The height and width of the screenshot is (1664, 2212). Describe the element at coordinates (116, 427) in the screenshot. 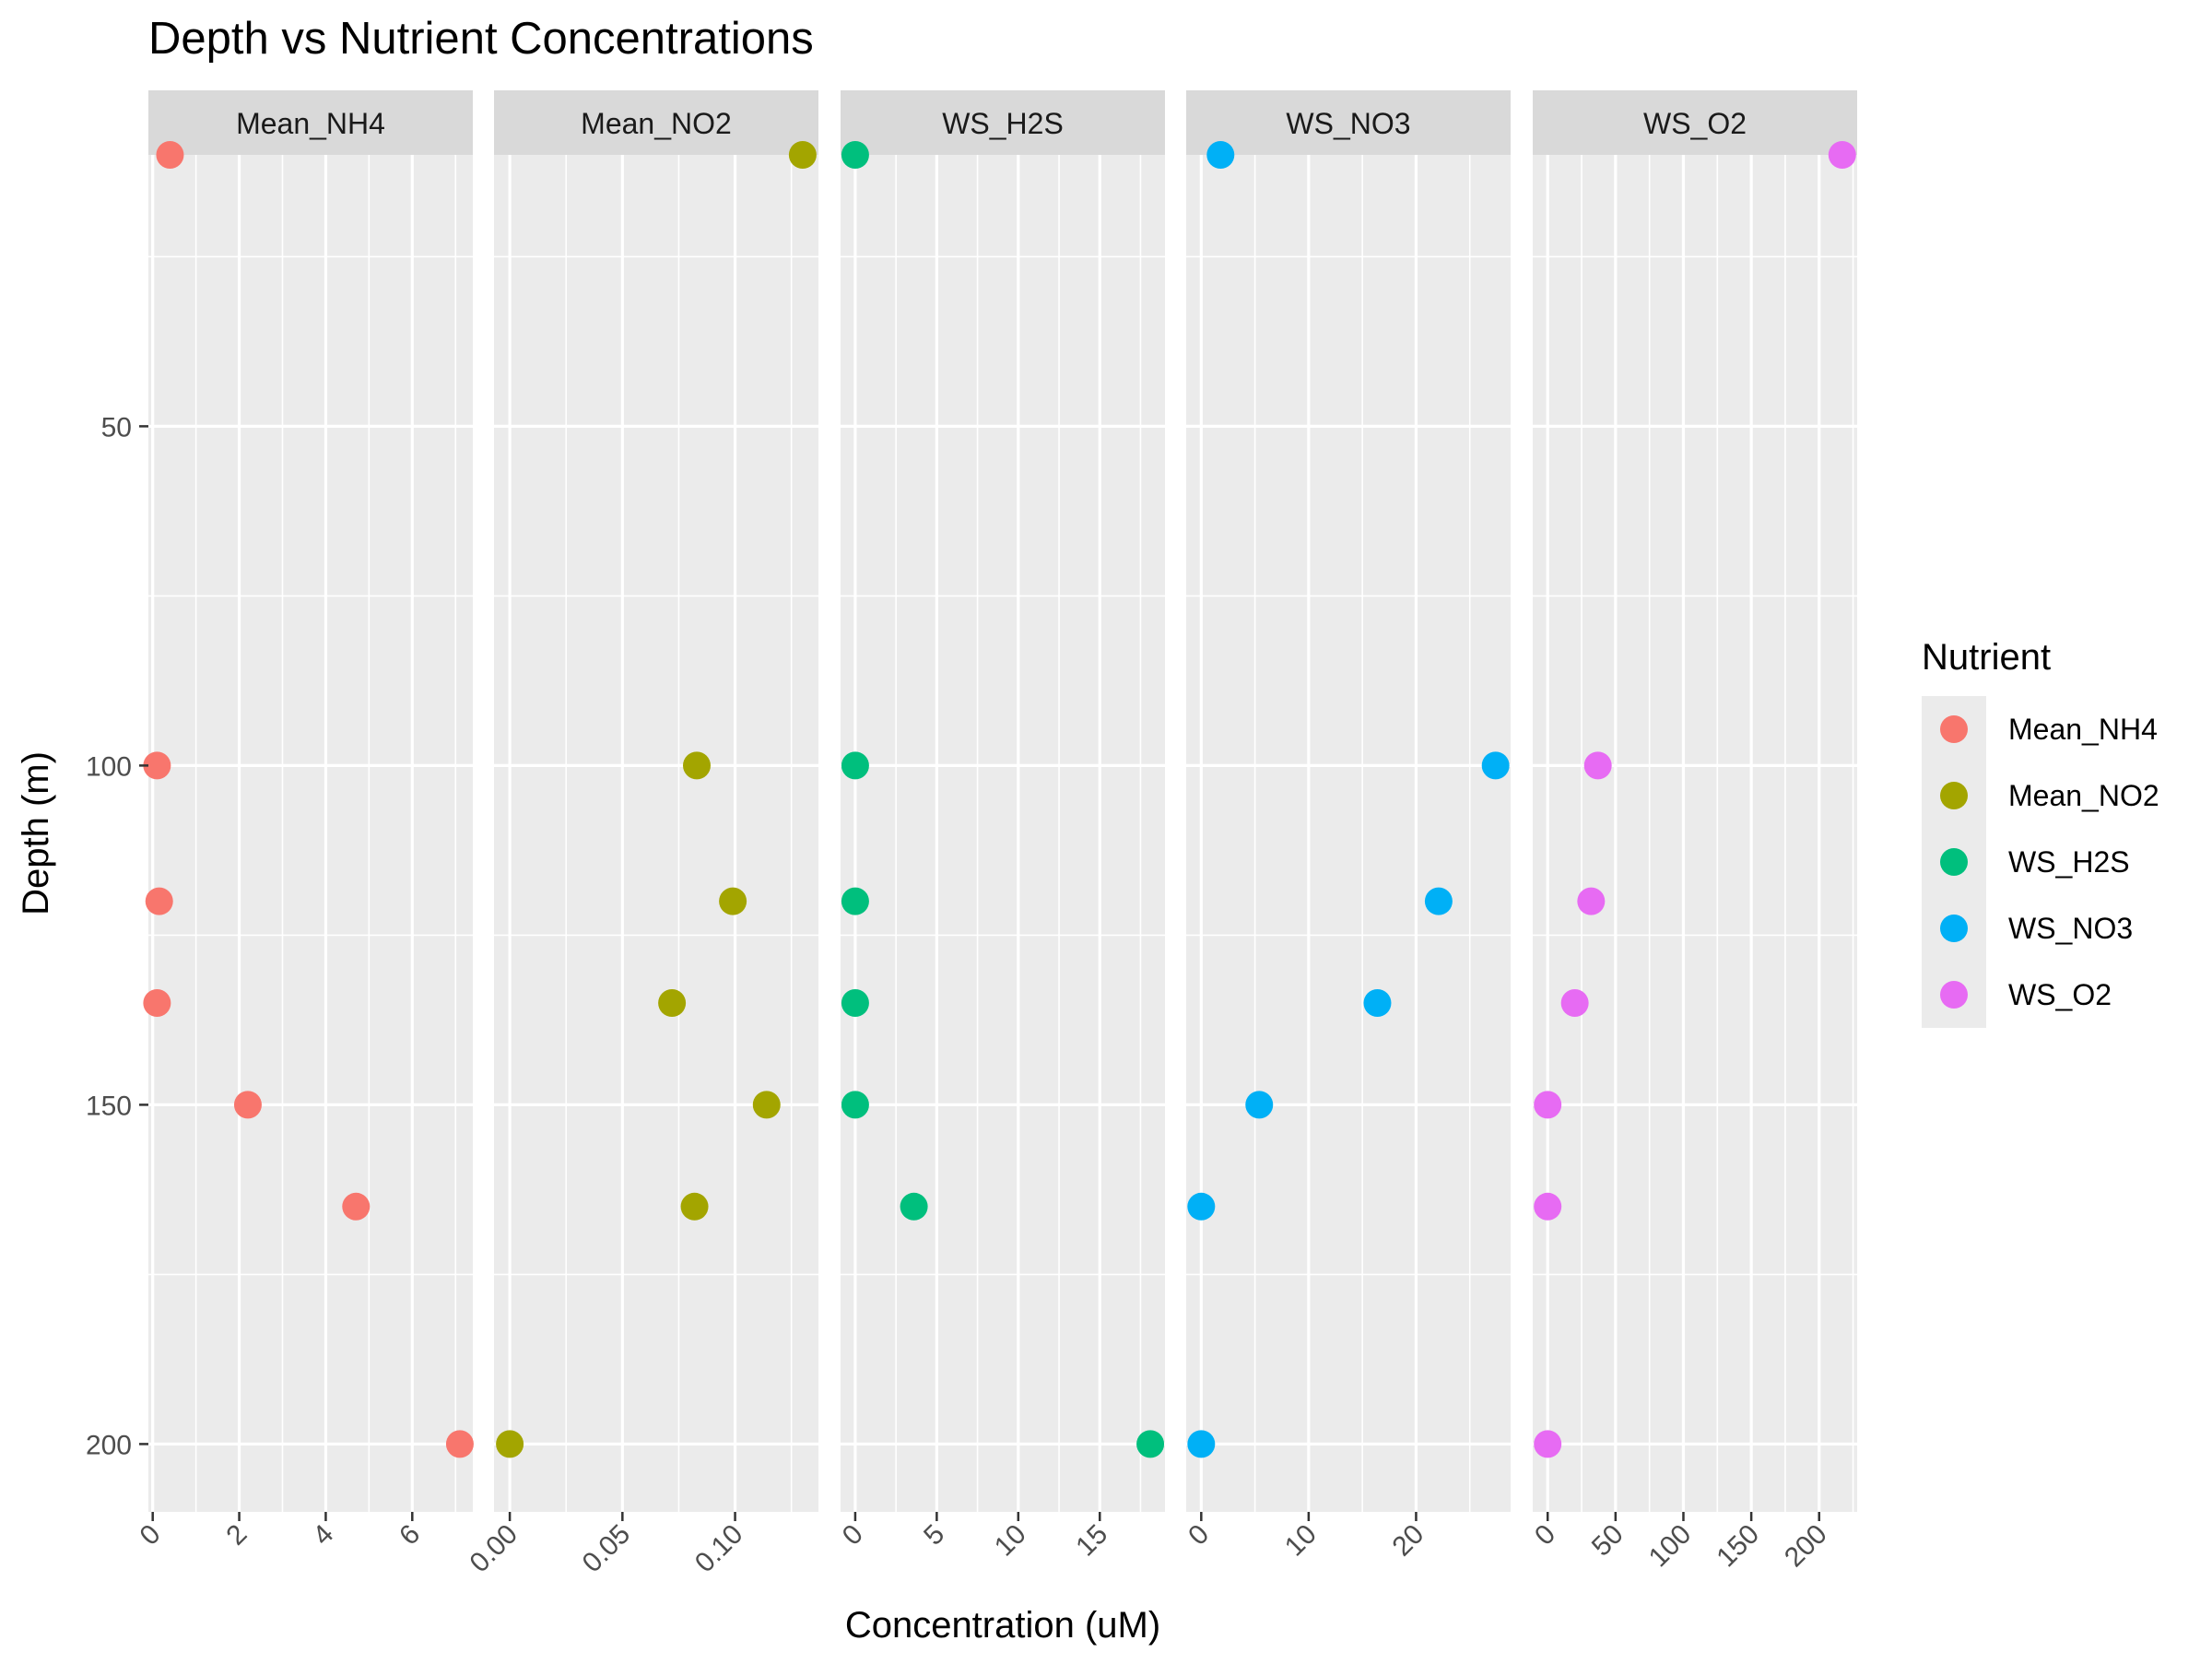

I see `y-tick-label: 50` at that location.